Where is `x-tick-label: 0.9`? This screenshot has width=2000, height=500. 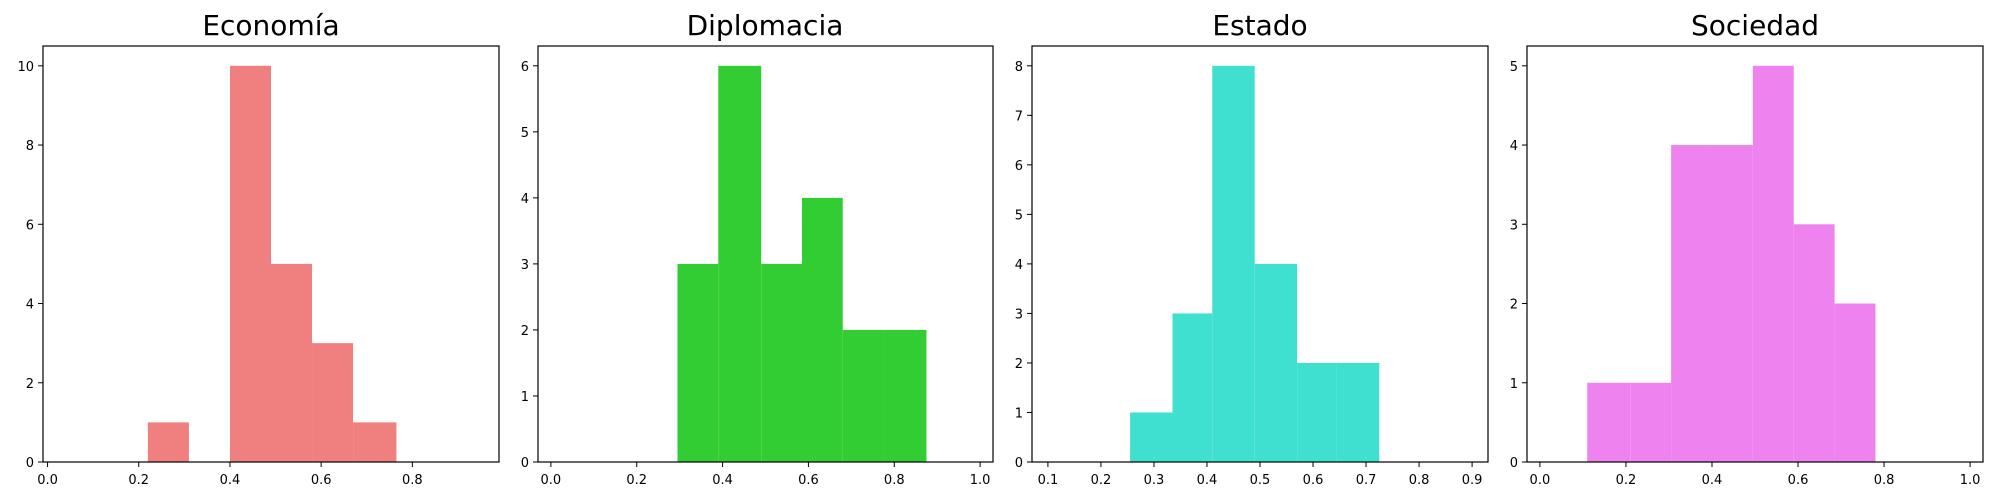 x-tick-label: 0.9 is located at coordinates (1472, 480).